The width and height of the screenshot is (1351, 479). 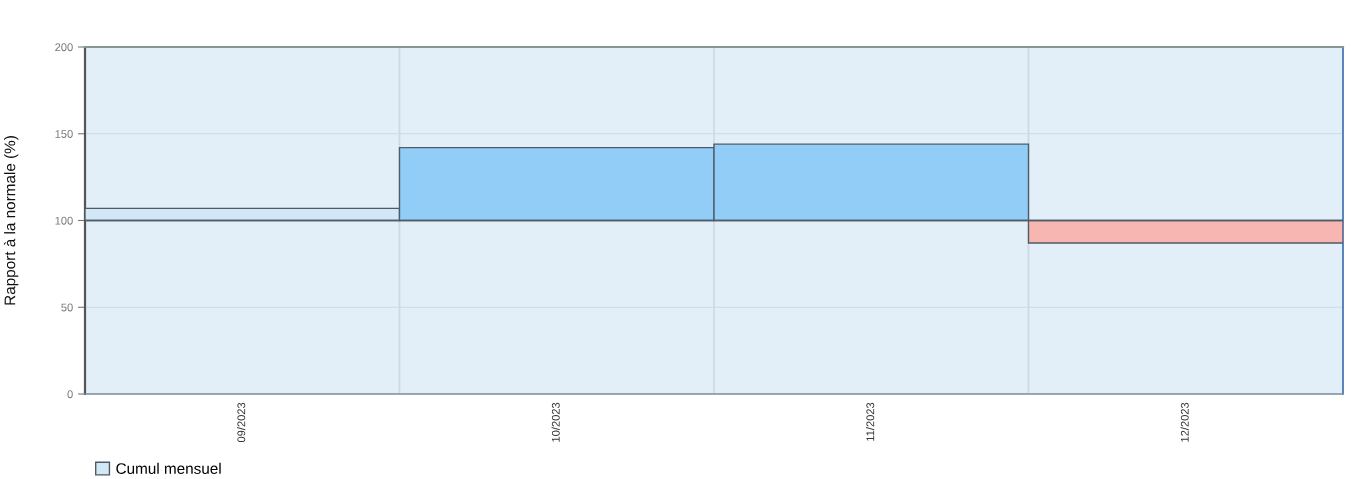 I want to click on y-axis-title: Rapport à la normale (%), so click(x=11, y=220).